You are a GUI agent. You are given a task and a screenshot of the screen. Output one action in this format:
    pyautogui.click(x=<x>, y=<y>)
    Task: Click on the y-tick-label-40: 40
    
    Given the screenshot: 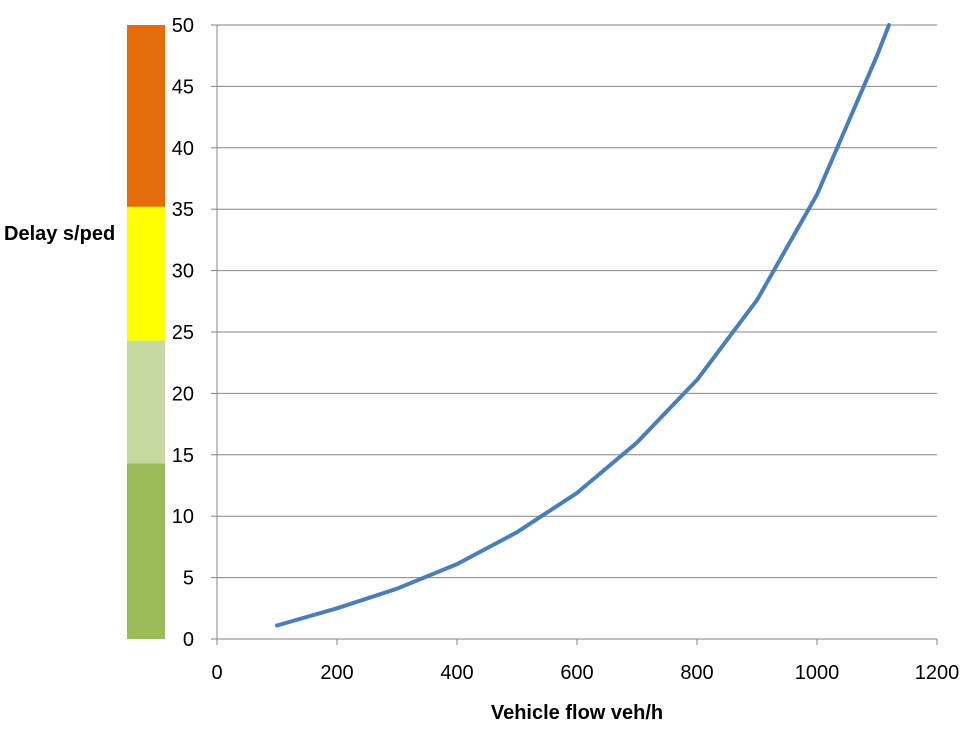 What is the action you would take?
    pyautogui.click(x=183, y=149)
    